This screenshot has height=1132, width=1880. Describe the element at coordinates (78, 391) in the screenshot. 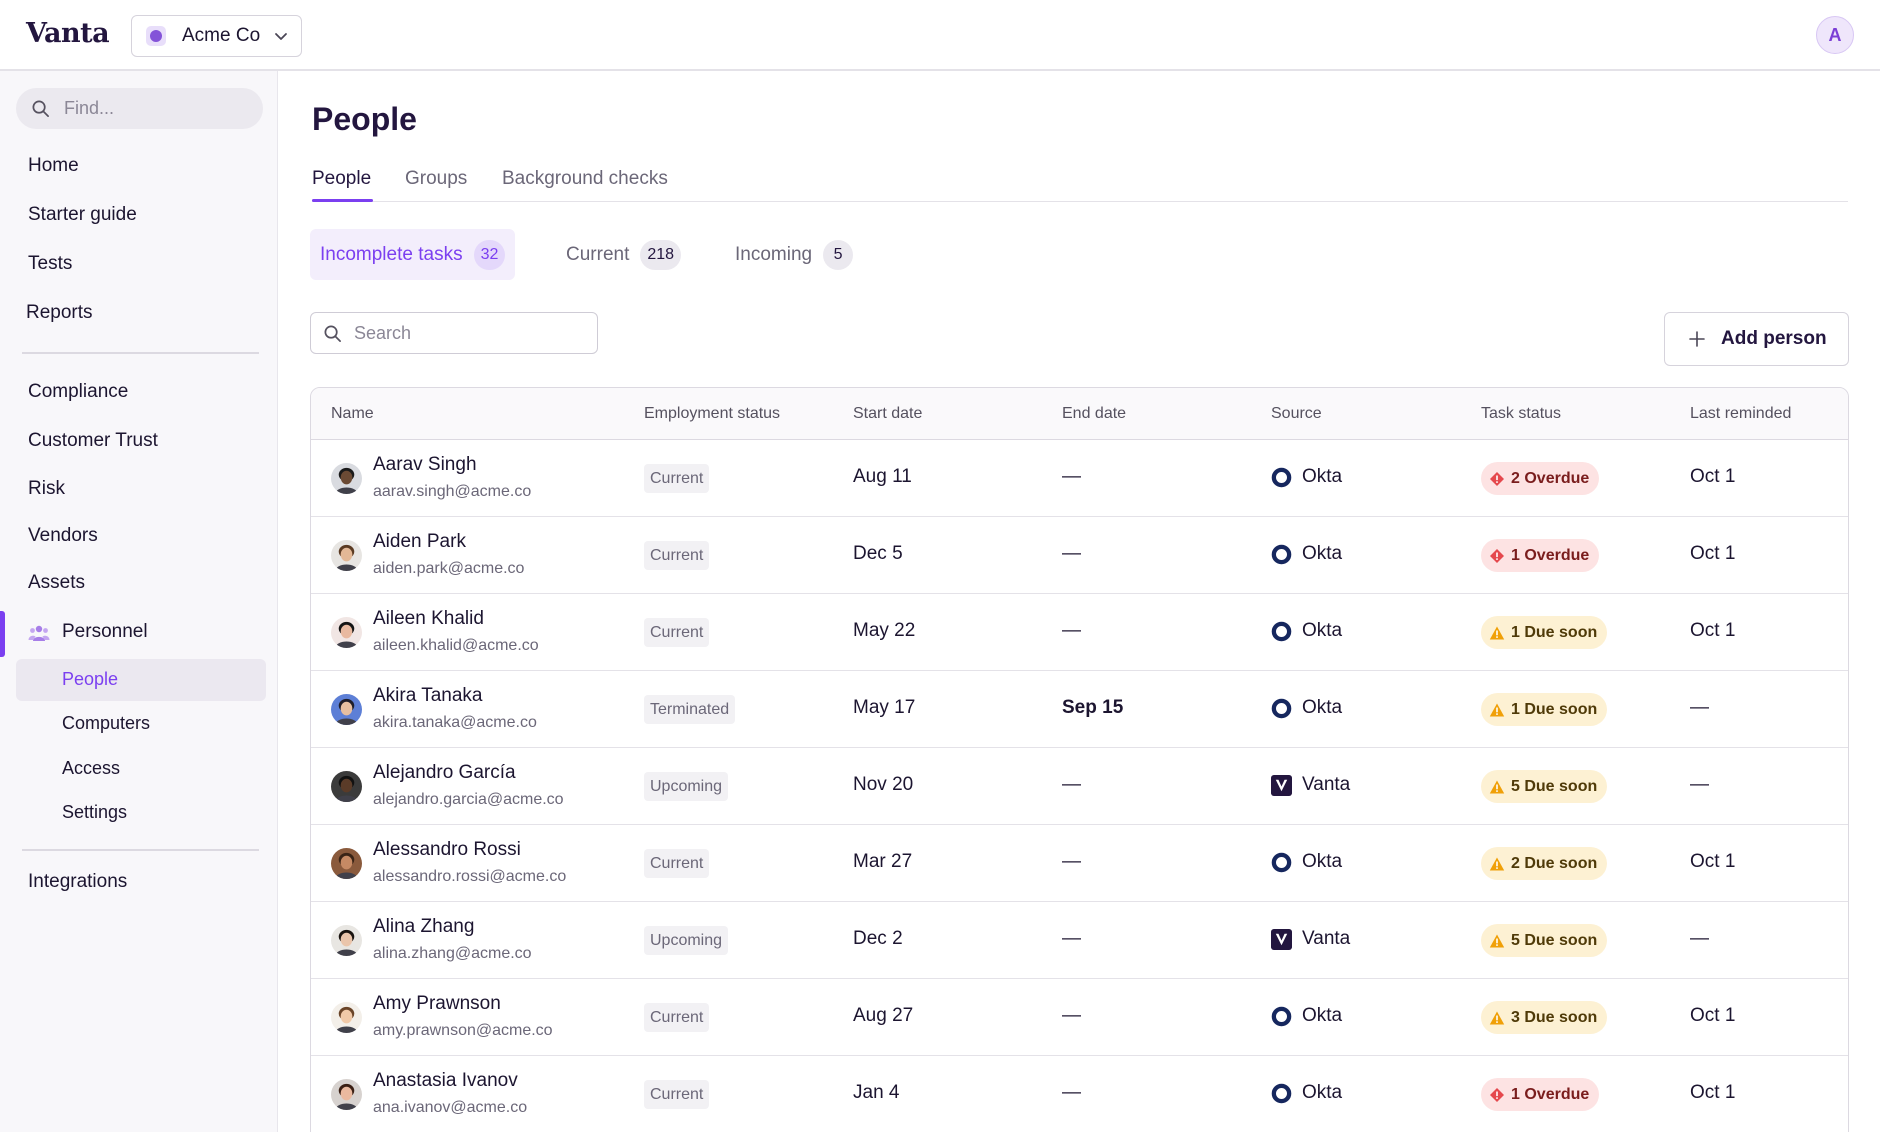

I see `nav-compliance: Compliance` at that location.